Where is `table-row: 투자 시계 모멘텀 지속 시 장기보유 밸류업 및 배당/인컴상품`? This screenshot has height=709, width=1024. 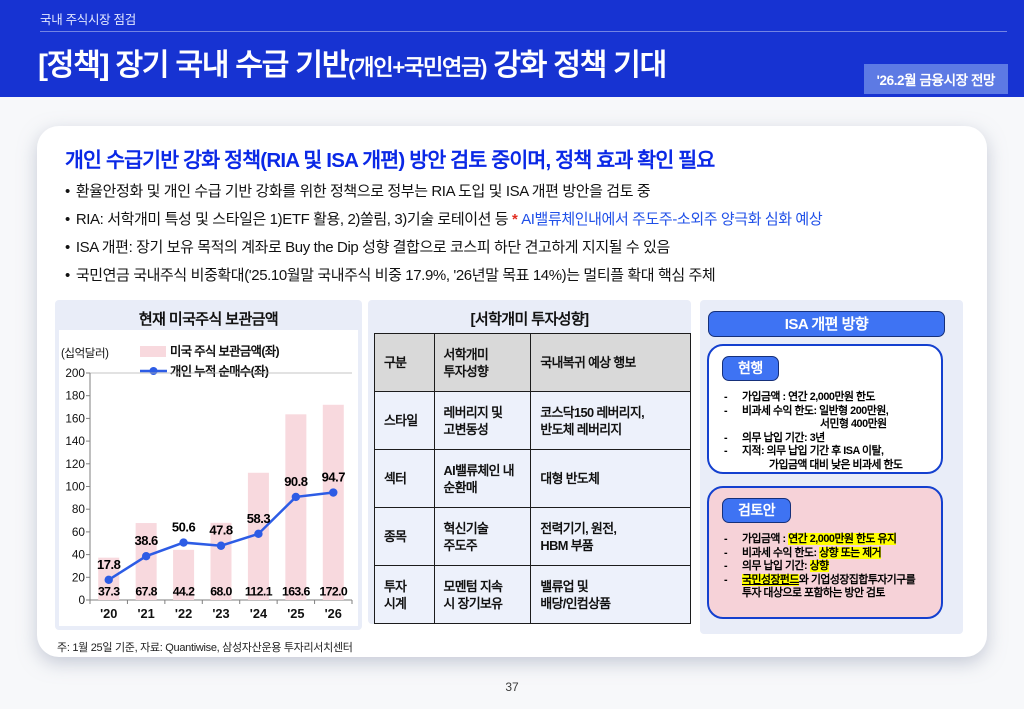
table-row: 투자 시계 모멘텀 지속 시 장기보유 밸류업 및 배당/인컴상품 is located at coordinates (532, 594).